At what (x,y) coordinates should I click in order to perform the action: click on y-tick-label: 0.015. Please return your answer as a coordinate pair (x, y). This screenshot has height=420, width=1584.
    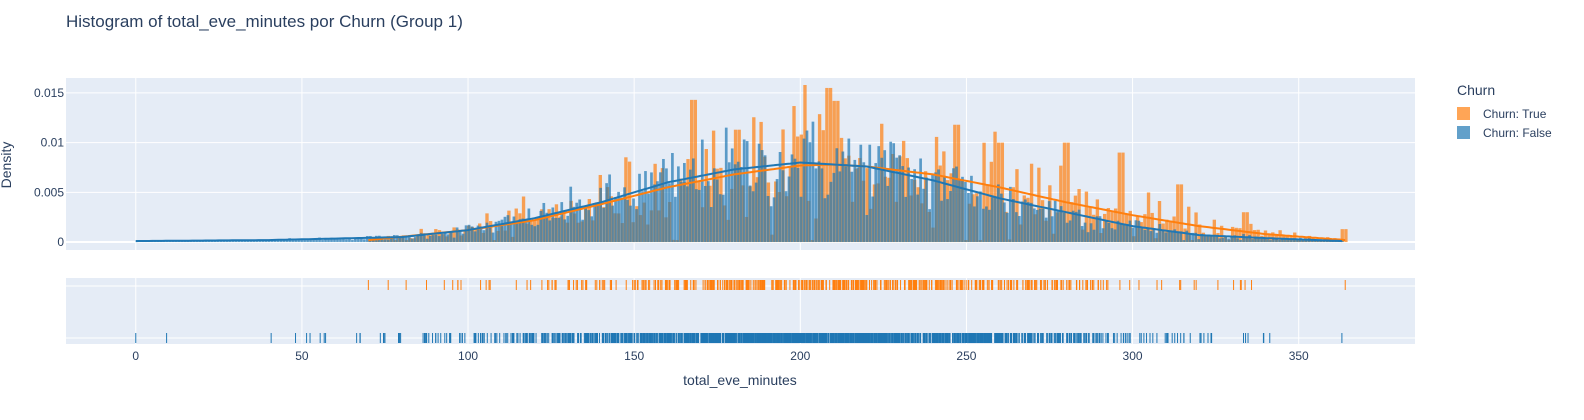
    Looking at the image, I should click on (49, 93).